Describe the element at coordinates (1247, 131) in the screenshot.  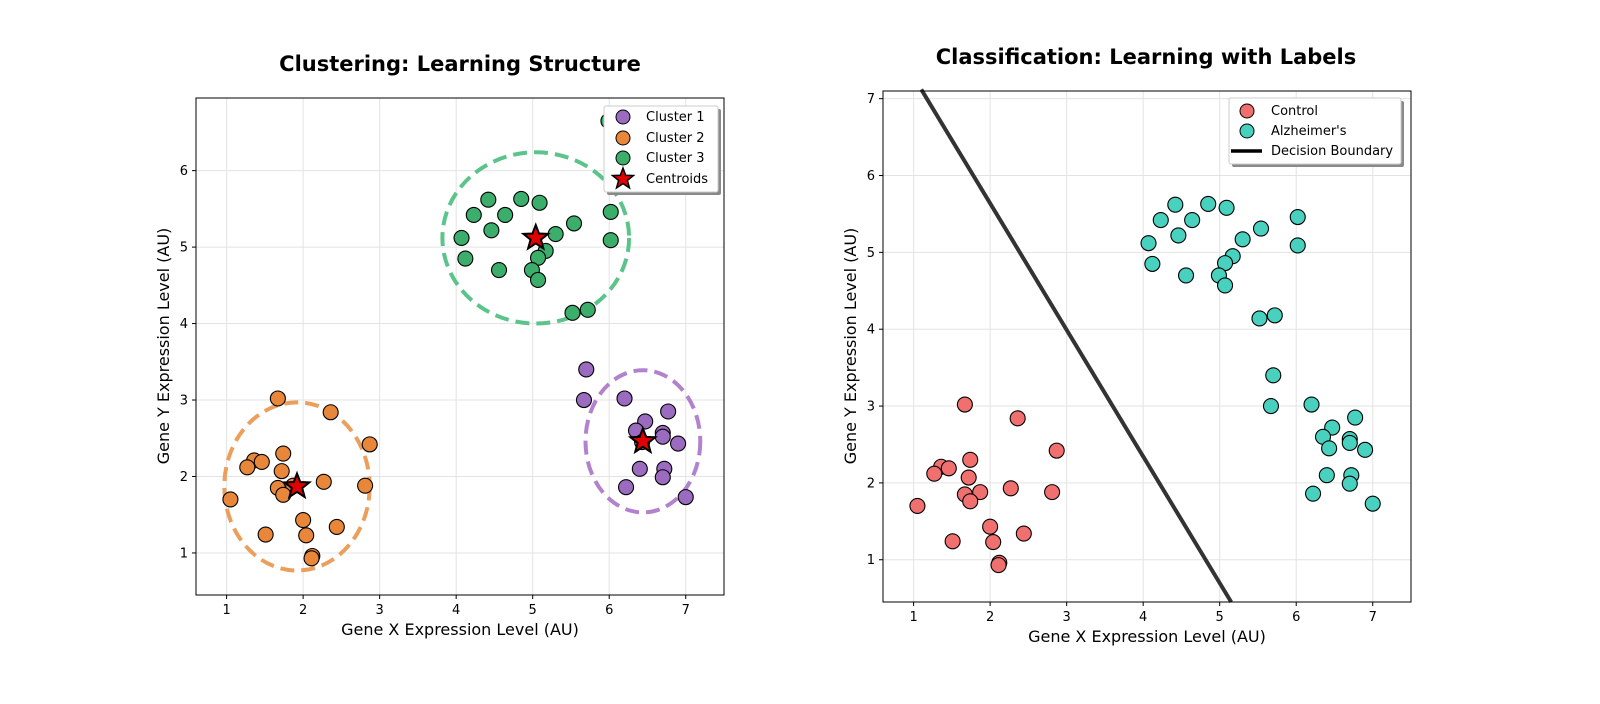
I see `legend-marker-alzheimers` at that location.